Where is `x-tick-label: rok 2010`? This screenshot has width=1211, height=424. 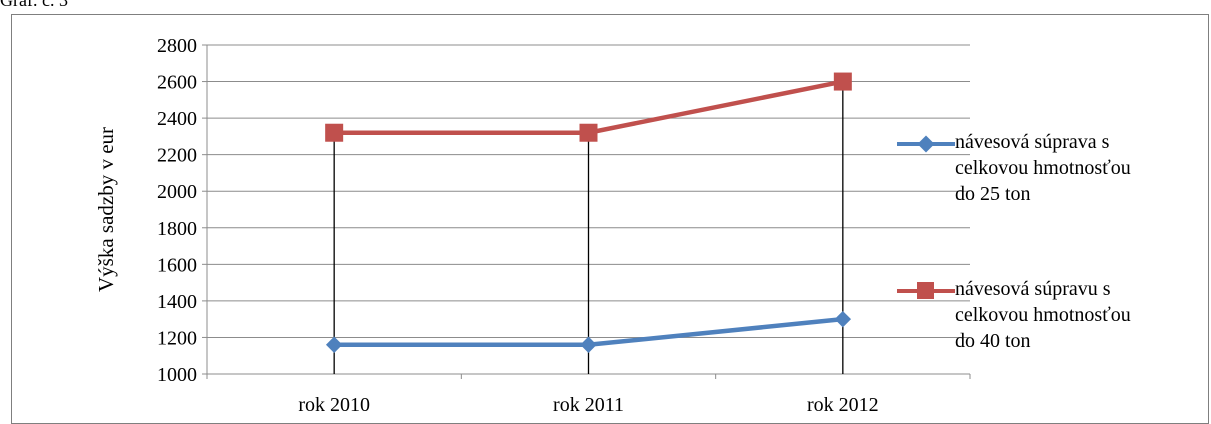 x-tick-label: rok 2010 is located at coordinates (334, 405).